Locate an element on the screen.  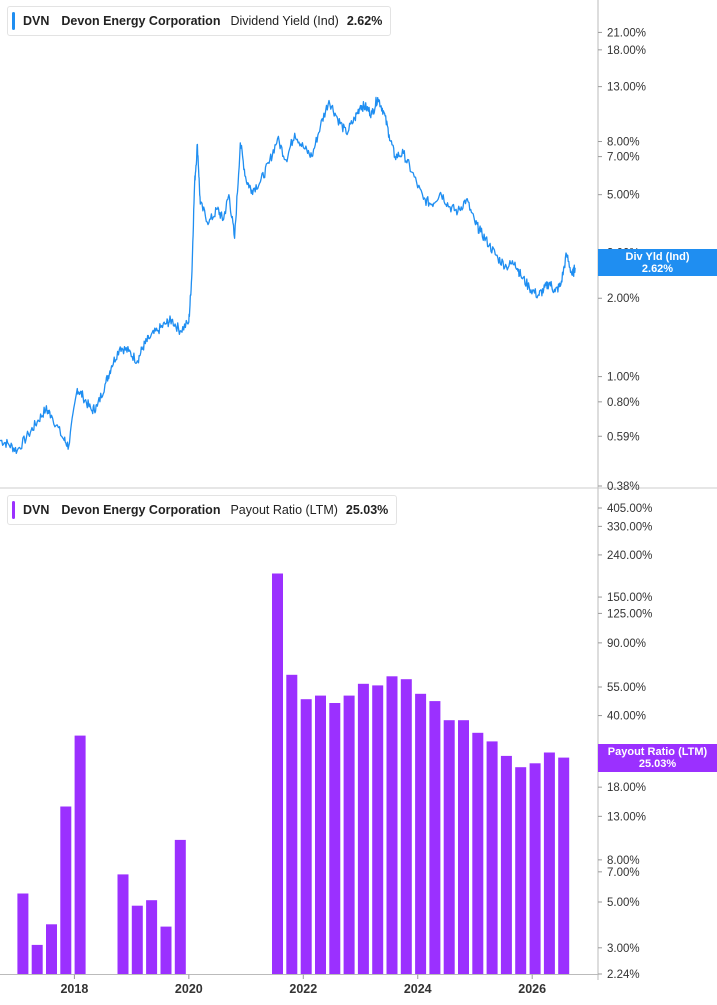
y-tick-label-payout: 8.00% is located at coordinates (623, 861).